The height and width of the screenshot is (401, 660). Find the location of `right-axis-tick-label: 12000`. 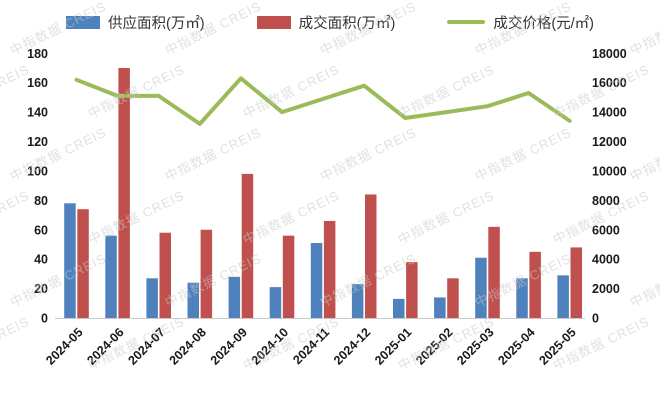

right-axis-tick-label: 12000 is located at coordinates (609, 142).